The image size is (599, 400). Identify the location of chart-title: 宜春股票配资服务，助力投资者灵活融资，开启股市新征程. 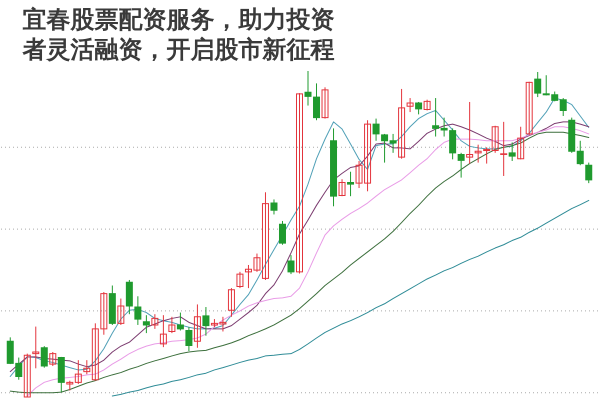
(178, 35).